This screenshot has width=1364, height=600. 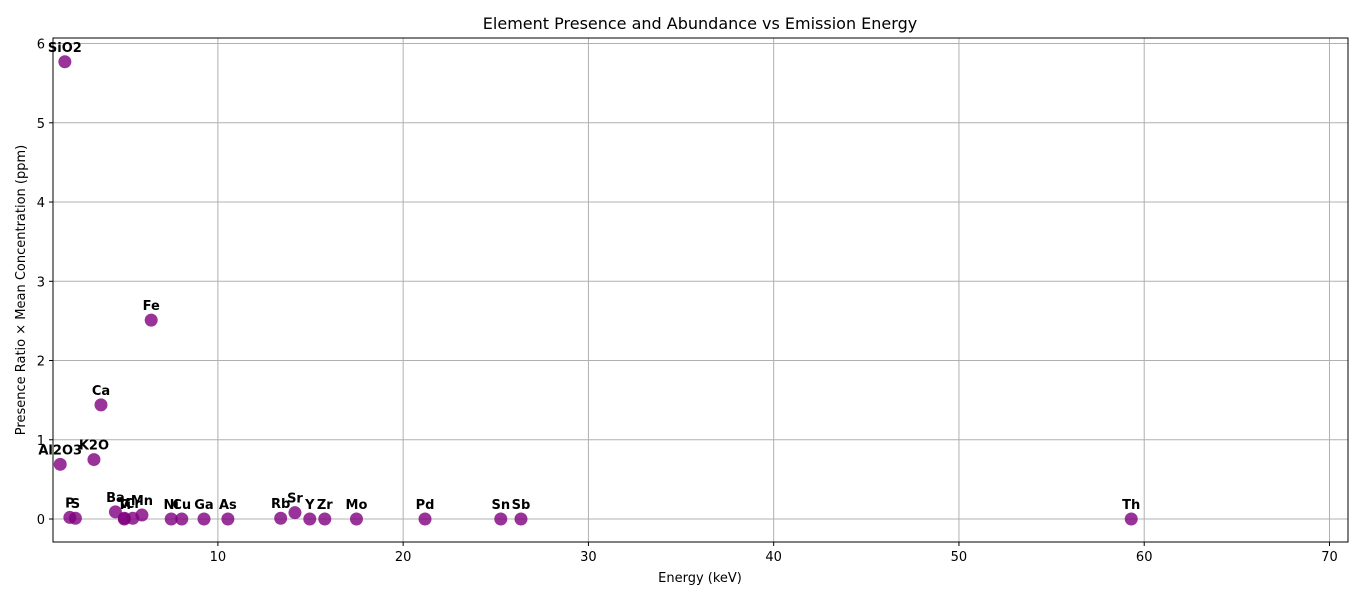 What do you see at coordinates (521, 505) in the screenshot?
I see `point-label: Sb` at bounding box center [521, 505].